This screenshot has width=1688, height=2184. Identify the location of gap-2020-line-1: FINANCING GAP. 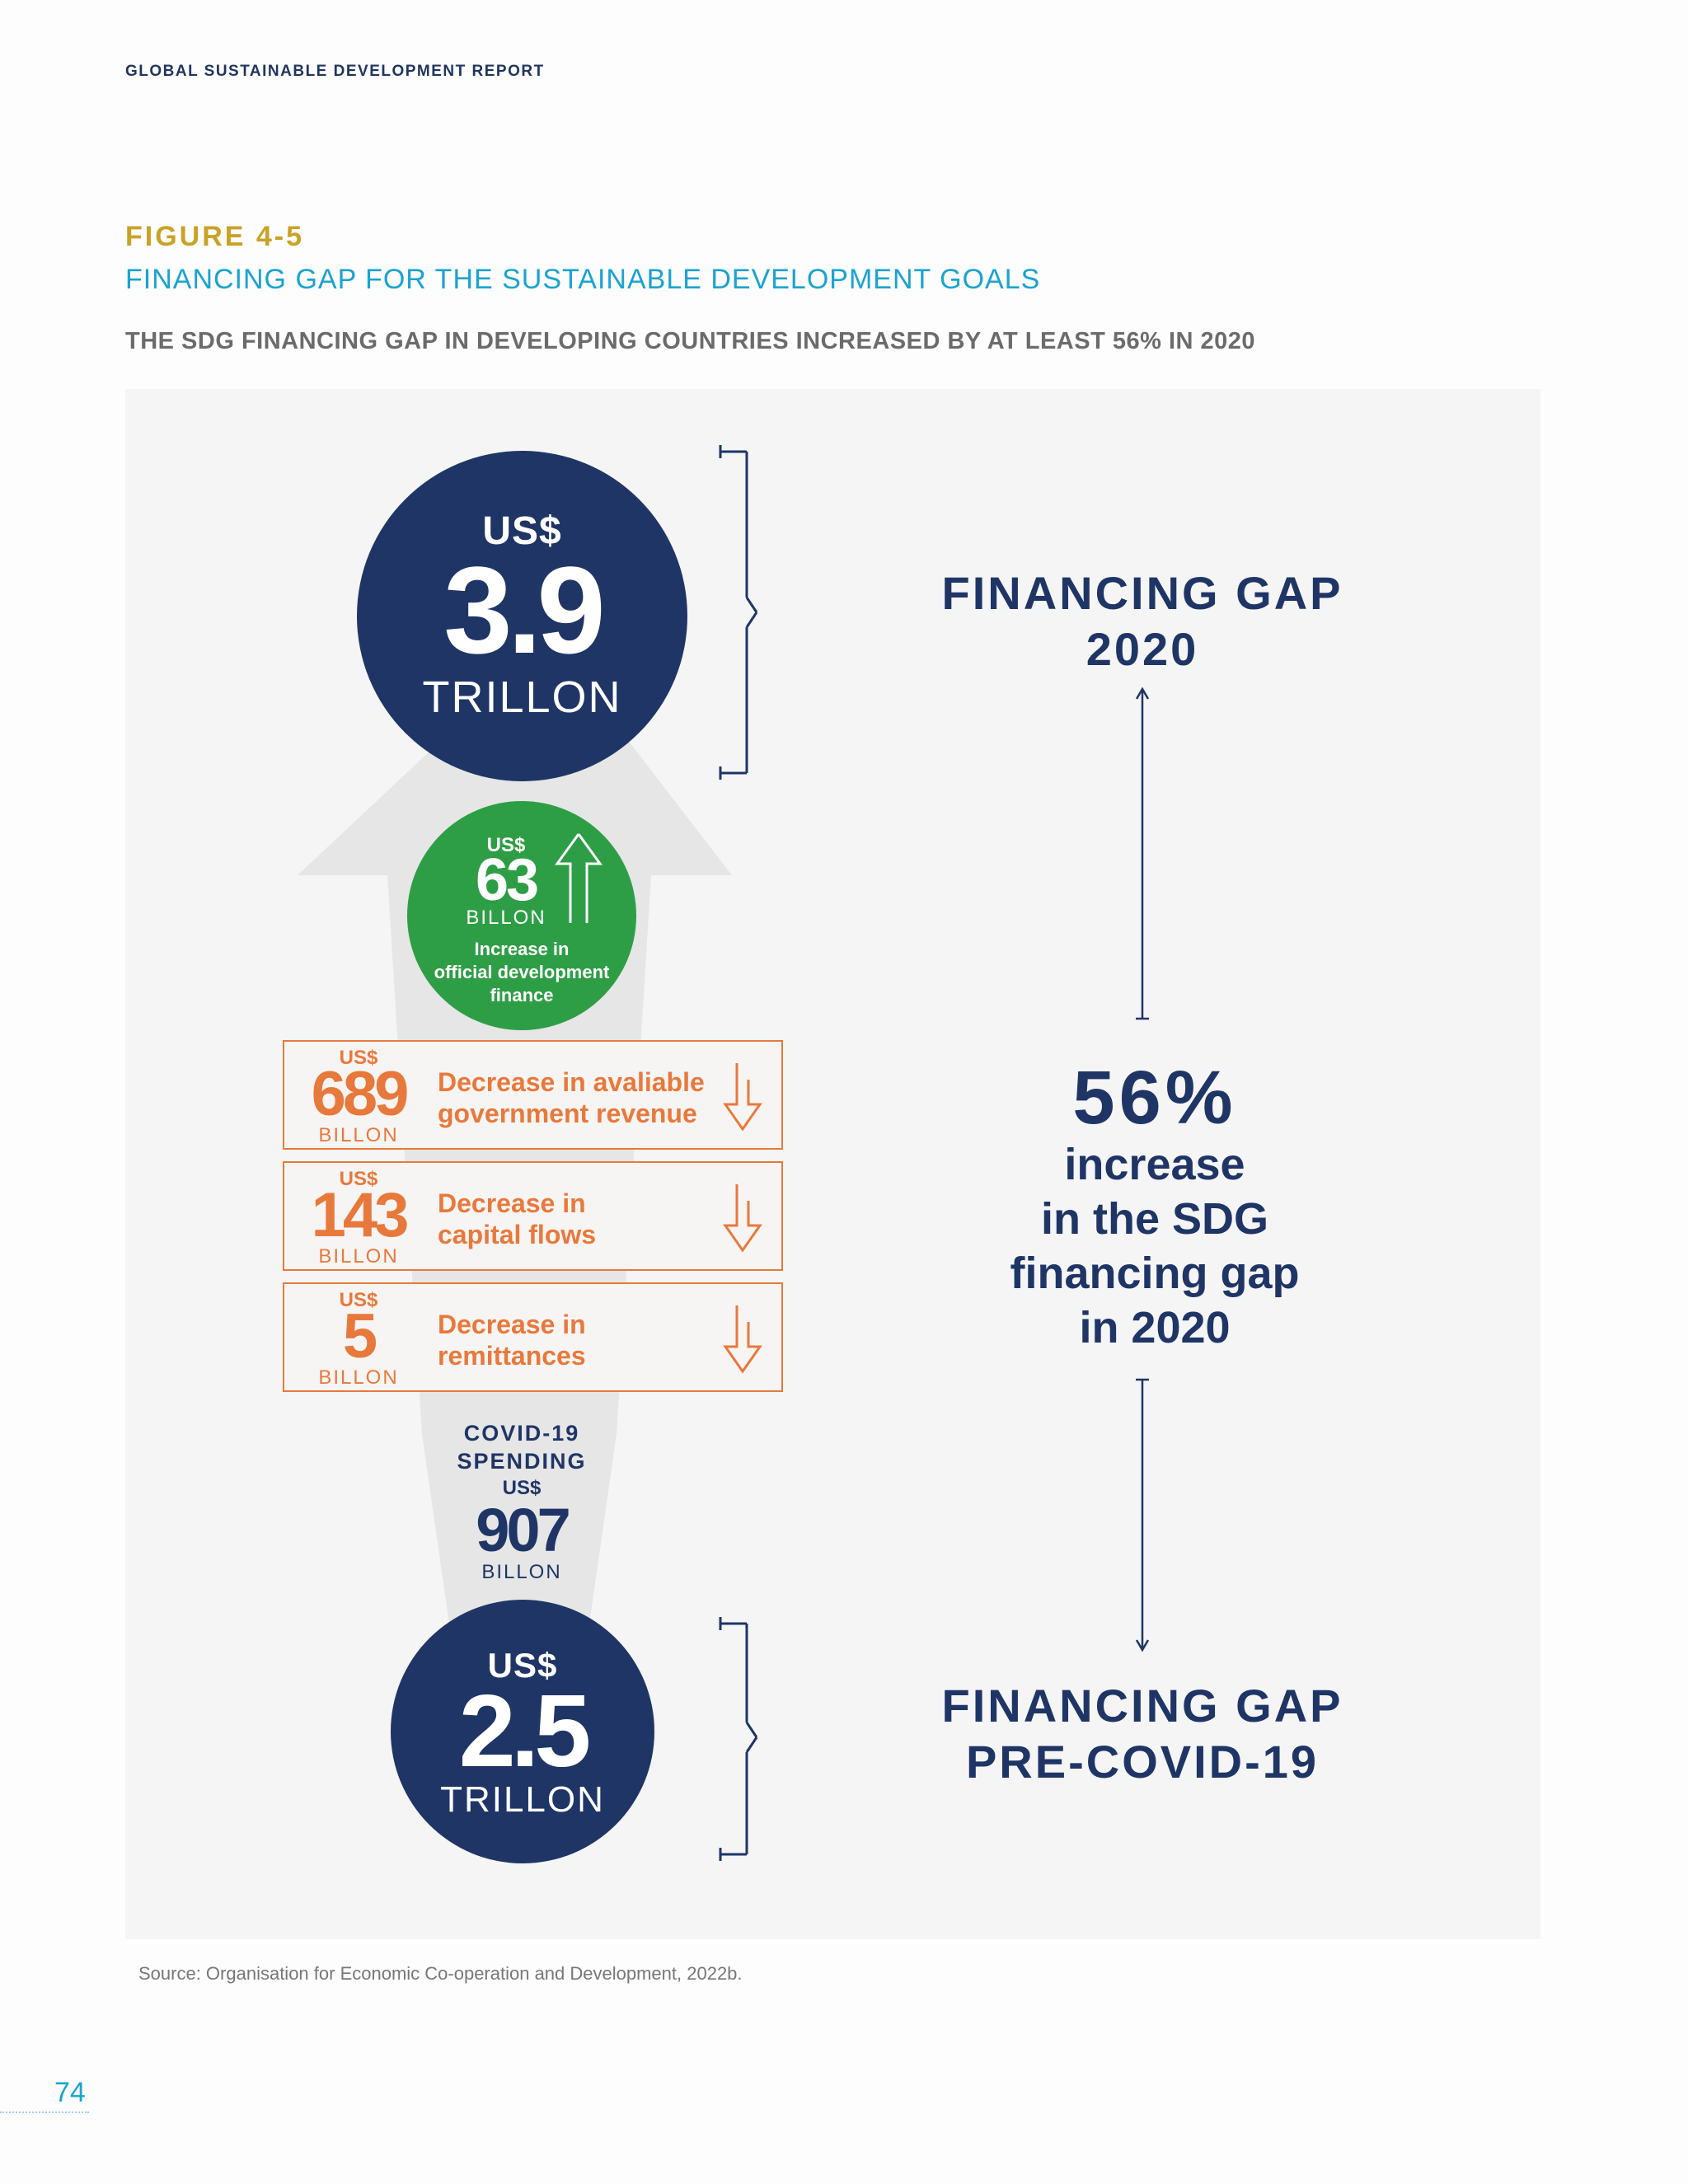
(1142, 593).